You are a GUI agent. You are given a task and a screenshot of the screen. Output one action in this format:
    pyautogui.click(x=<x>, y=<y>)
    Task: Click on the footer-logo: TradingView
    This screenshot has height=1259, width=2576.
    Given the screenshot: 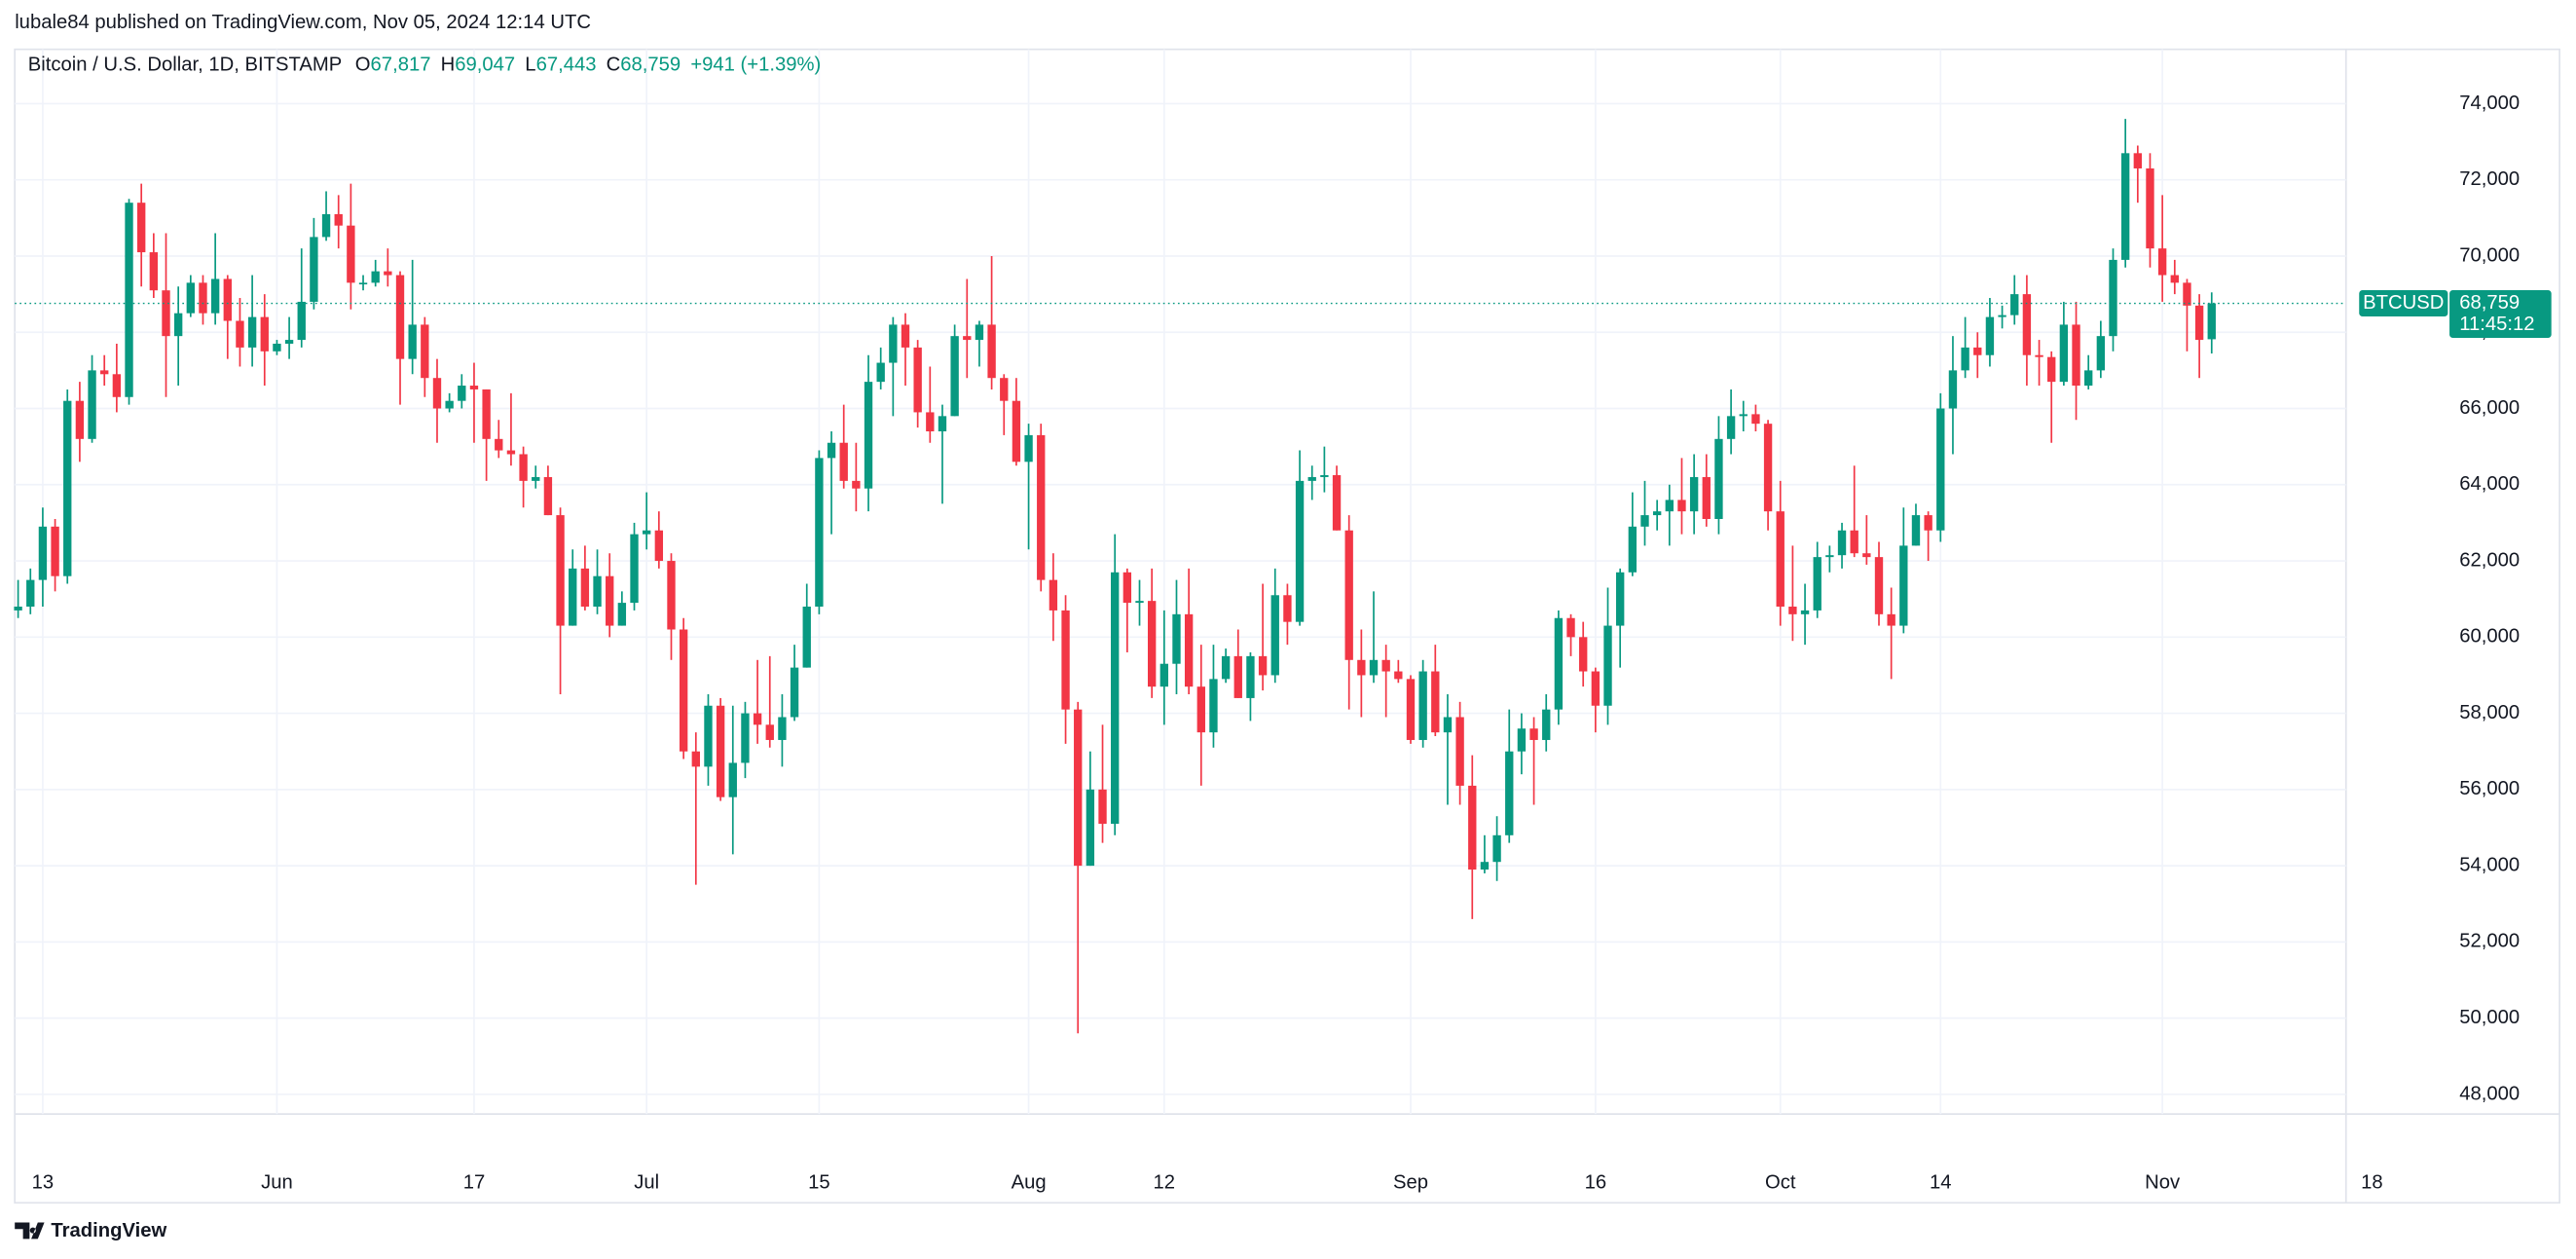 What is the action you would take?
    pyautogui.click(x=90, y=1230)
    